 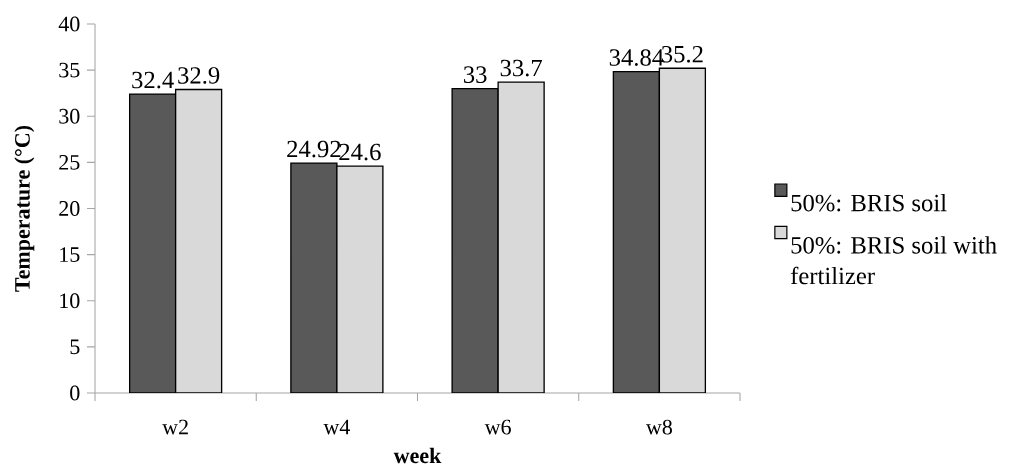 What do you see at coordinates (682, 54) in the screenshot?
I see `data-label: 35.2` at bounding box center [682, 54].